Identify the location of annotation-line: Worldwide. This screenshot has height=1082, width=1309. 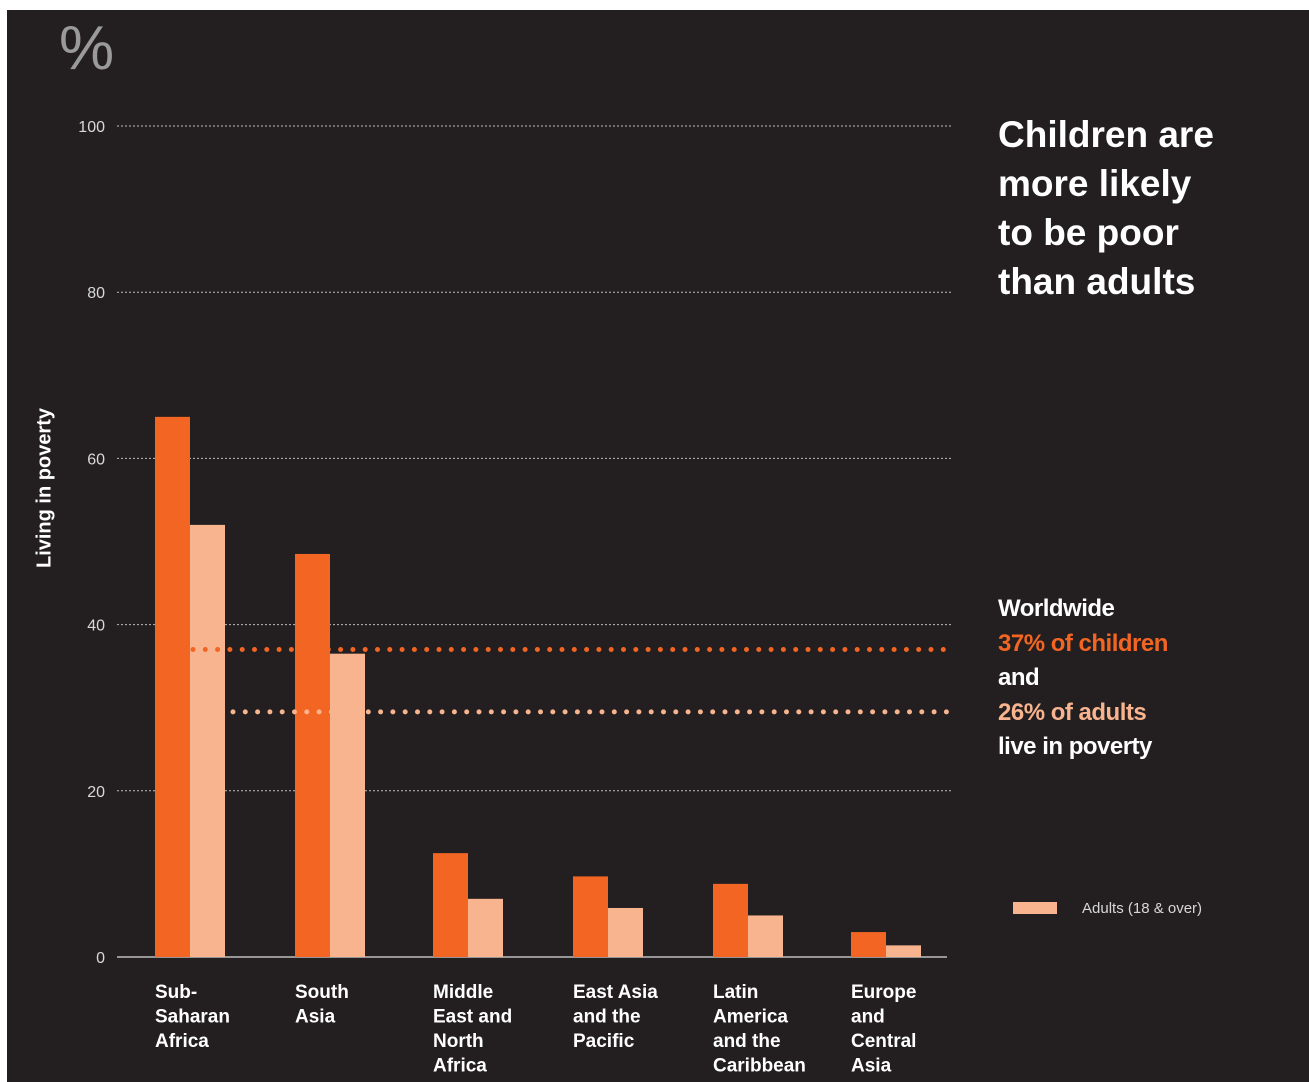
(1056, 608).